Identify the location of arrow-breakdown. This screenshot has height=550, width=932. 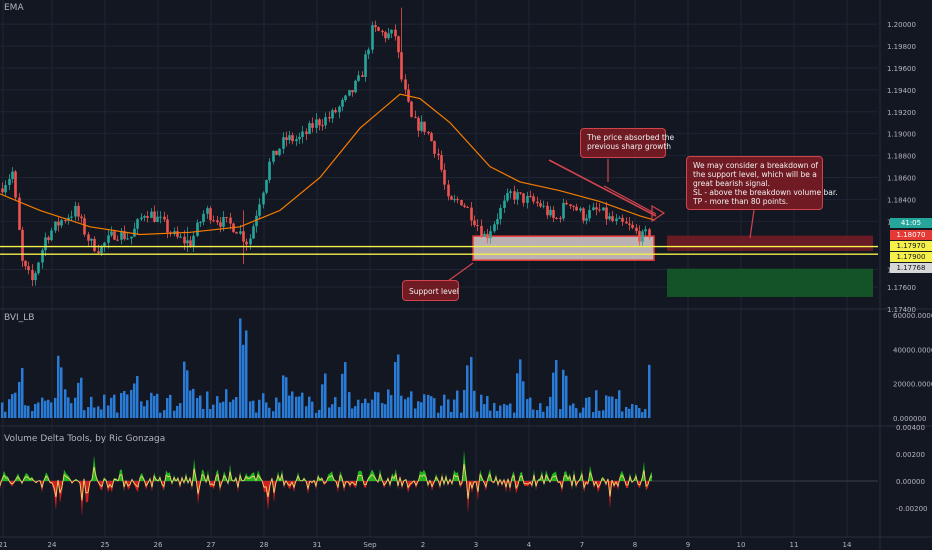
(752, 224).